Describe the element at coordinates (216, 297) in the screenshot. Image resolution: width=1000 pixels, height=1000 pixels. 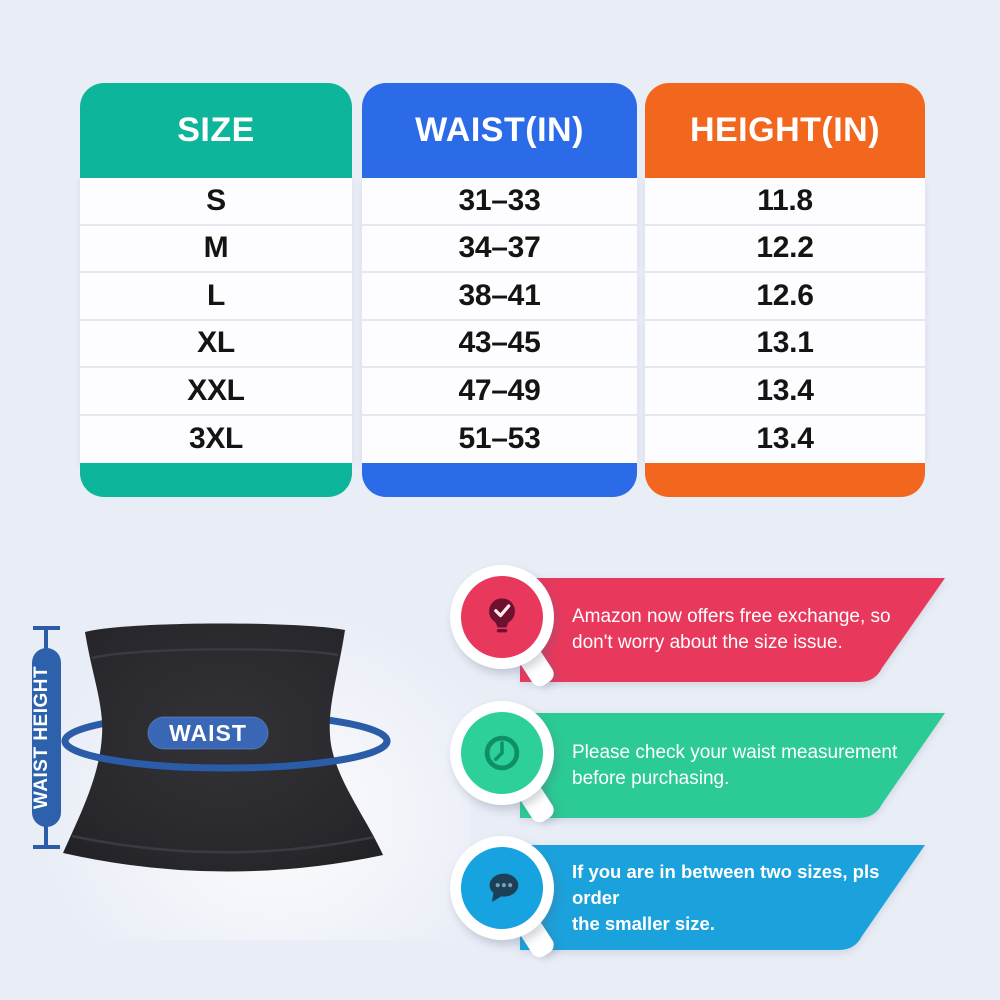
I see `cell-size: L` at that location.